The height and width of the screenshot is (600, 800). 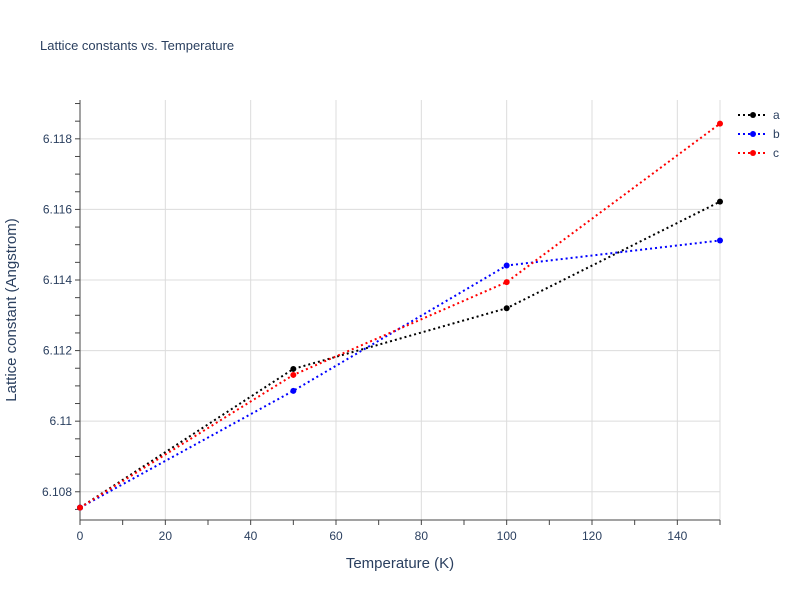 What do you see at coordinates (61, 421) in the screenshot?
I see `y-tick-label: 6.11` at bounding box center [61, 421].